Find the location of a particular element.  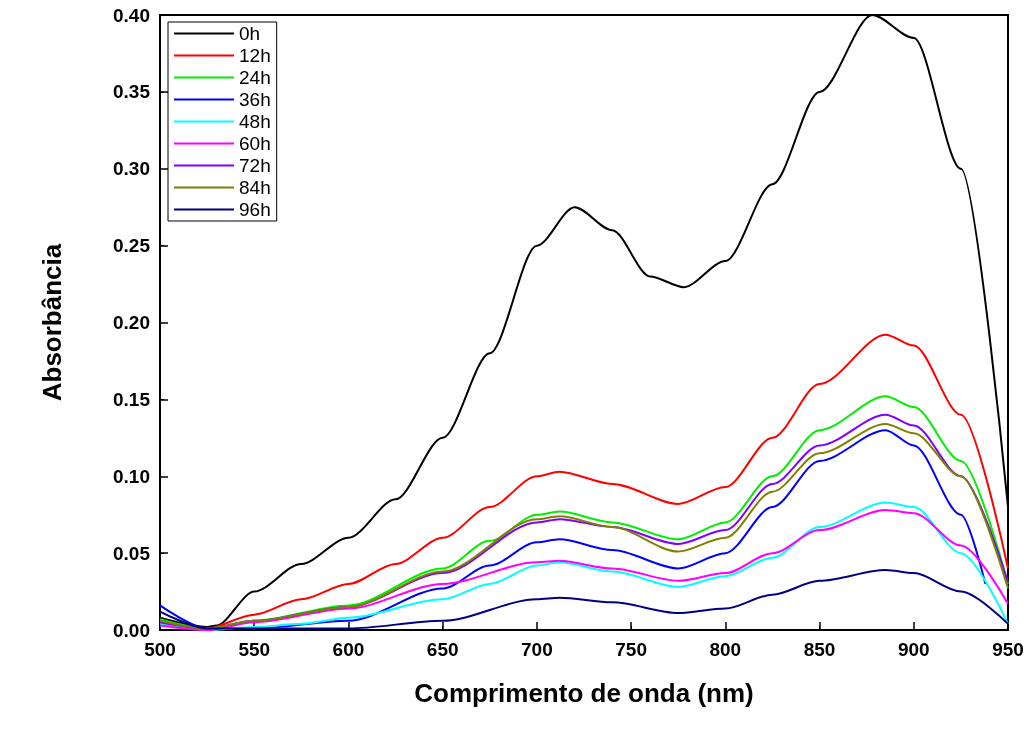

x-tick-label: 750 is located at coordinates (631, 649).